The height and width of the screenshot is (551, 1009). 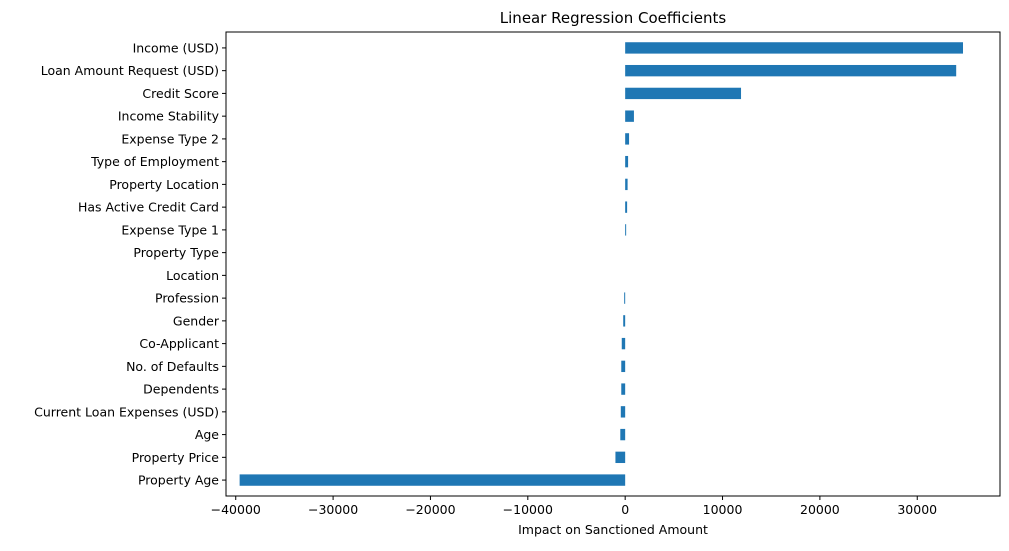 What do you see at coordinates (196, 320) in the screenshot?
I see `y-tick-label: Gender` at bounding box center [196, 320].